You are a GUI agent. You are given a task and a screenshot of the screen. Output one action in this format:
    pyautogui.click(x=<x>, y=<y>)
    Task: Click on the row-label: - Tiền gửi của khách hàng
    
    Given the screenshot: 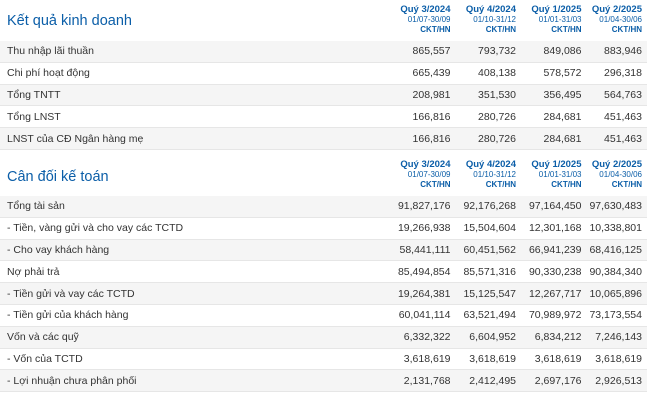 What is the action you would take?
    pyautogui.click(x=68, y=315)
    